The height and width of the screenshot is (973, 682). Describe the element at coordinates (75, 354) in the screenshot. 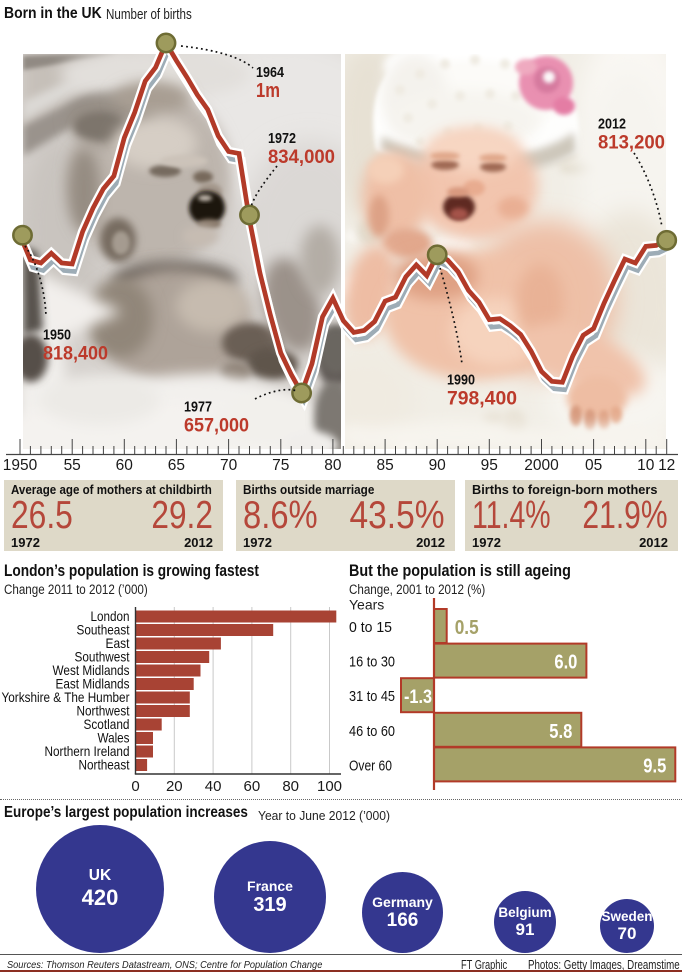

I see `svg-text: 818,400` at that location.